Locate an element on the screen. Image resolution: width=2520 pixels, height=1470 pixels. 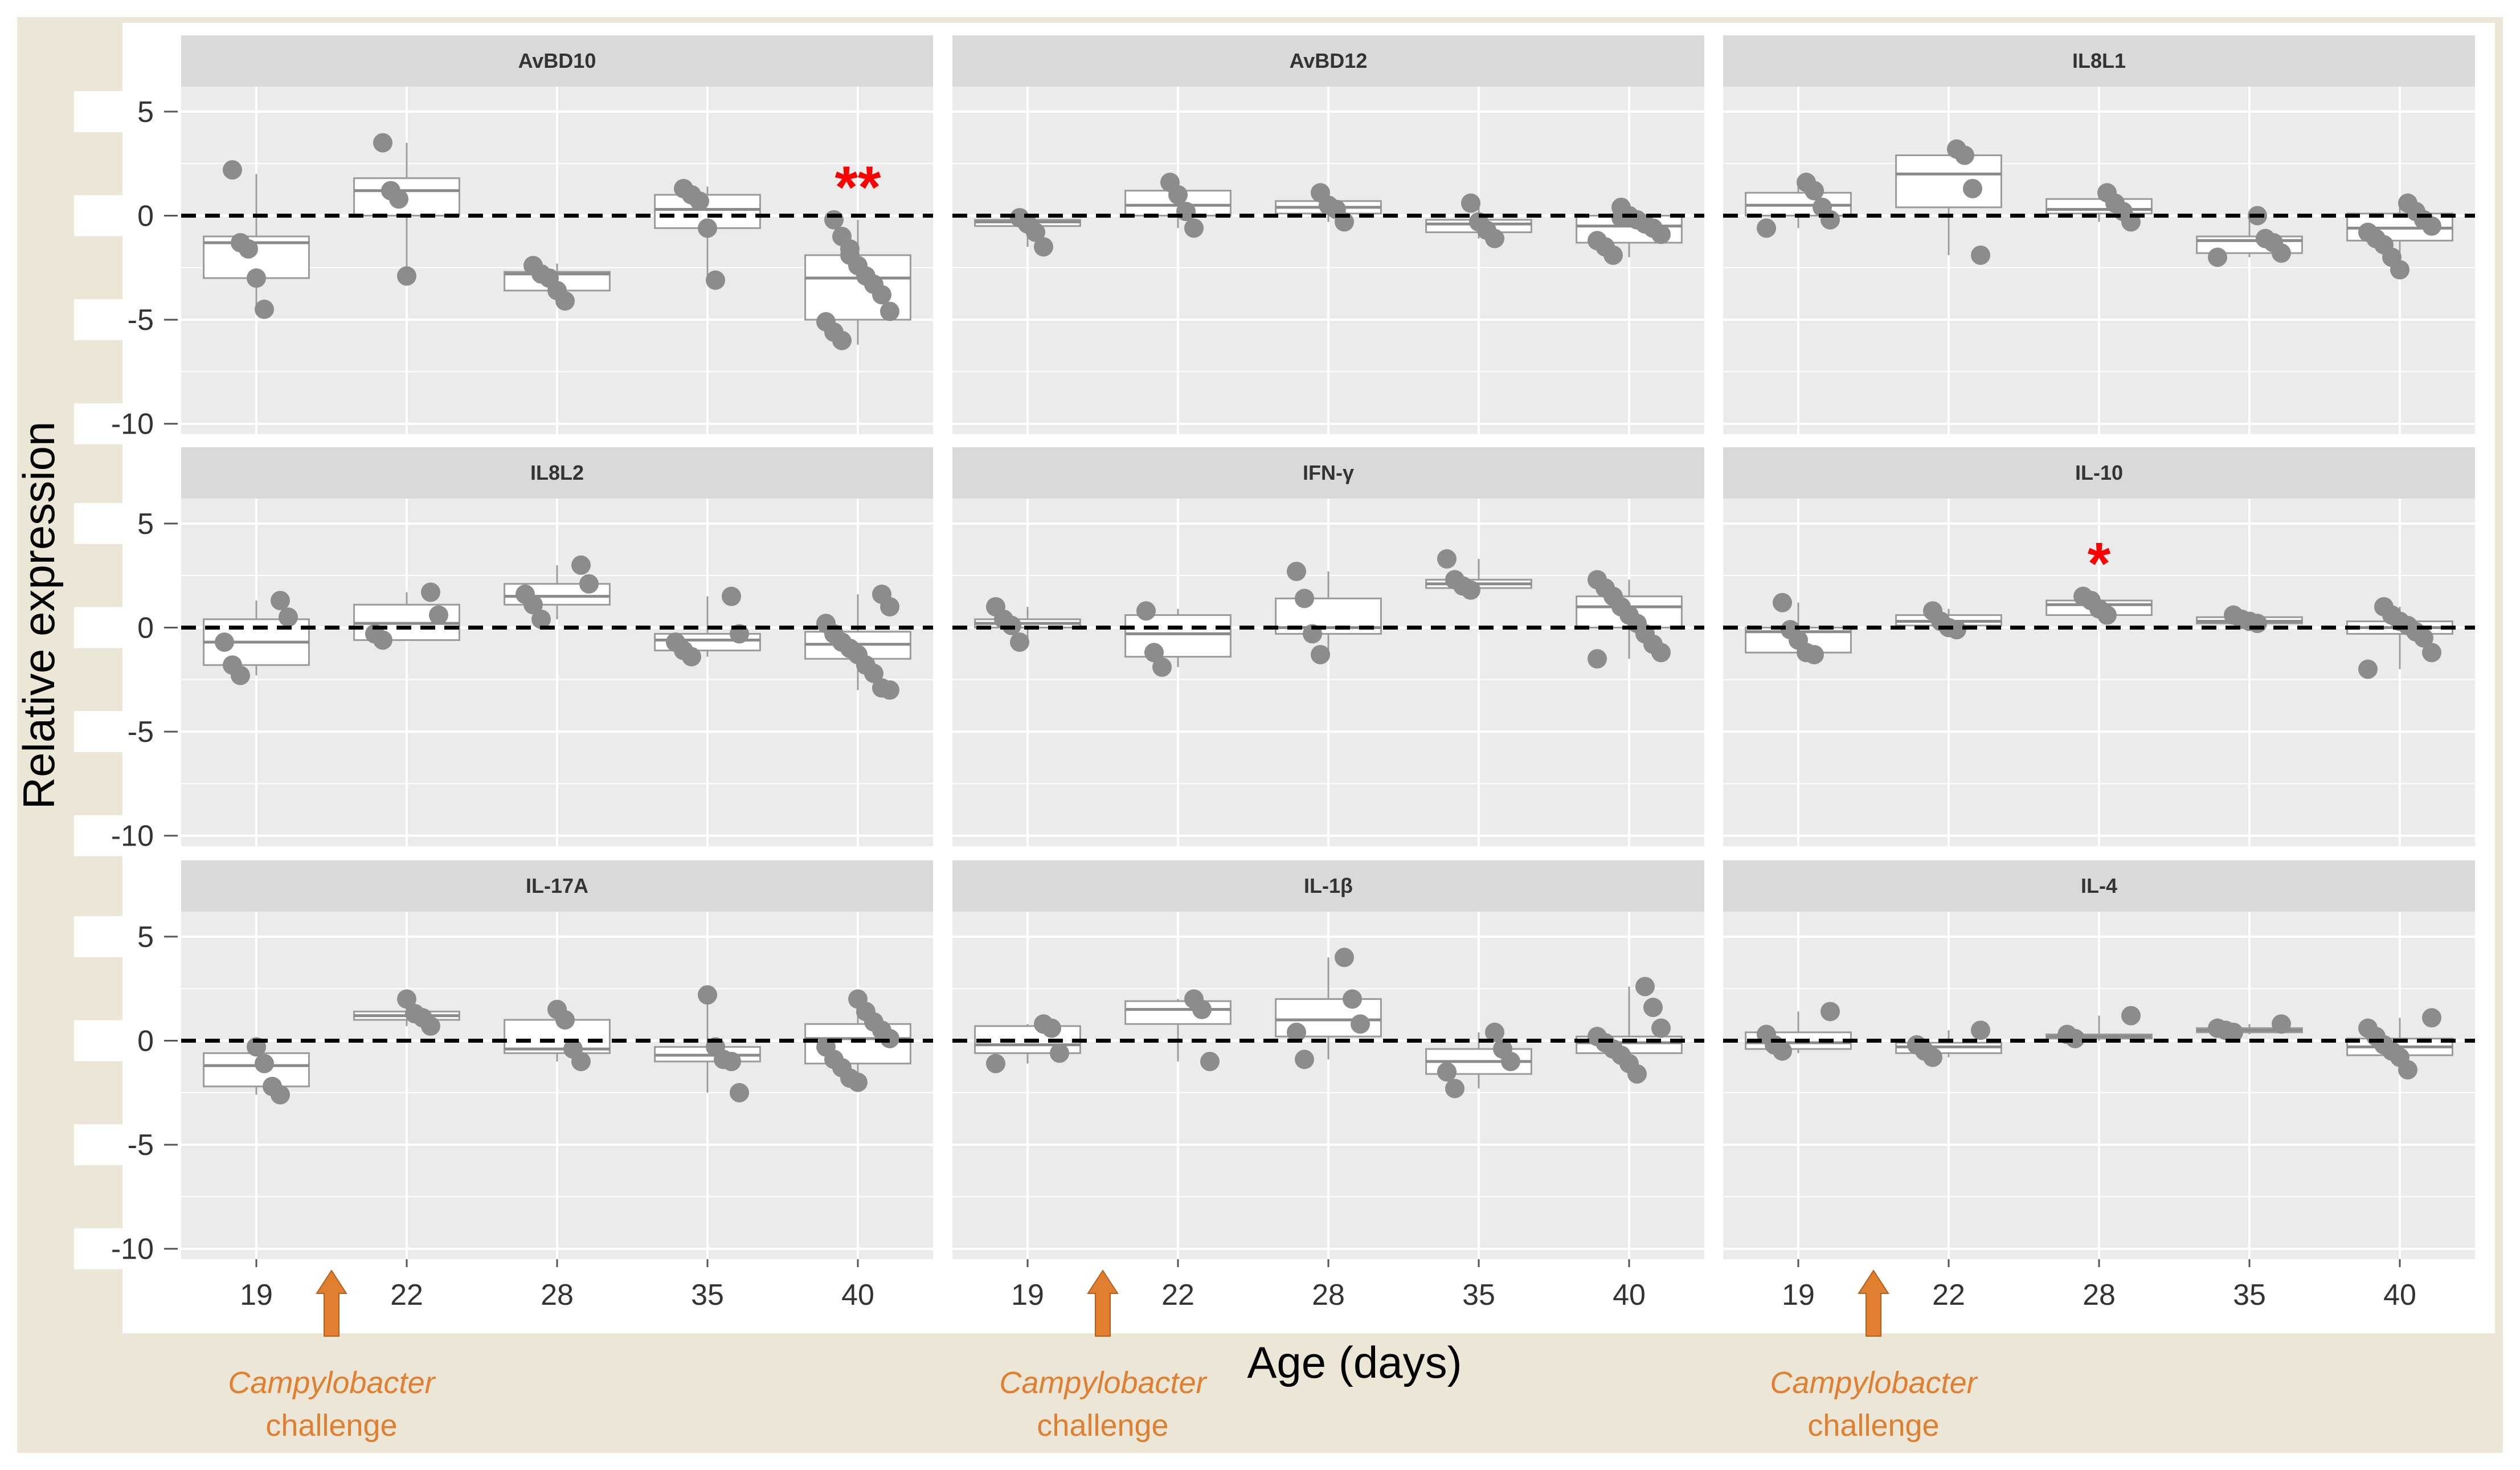
y-tick-label: 5 is located at coordinates (145, 524).